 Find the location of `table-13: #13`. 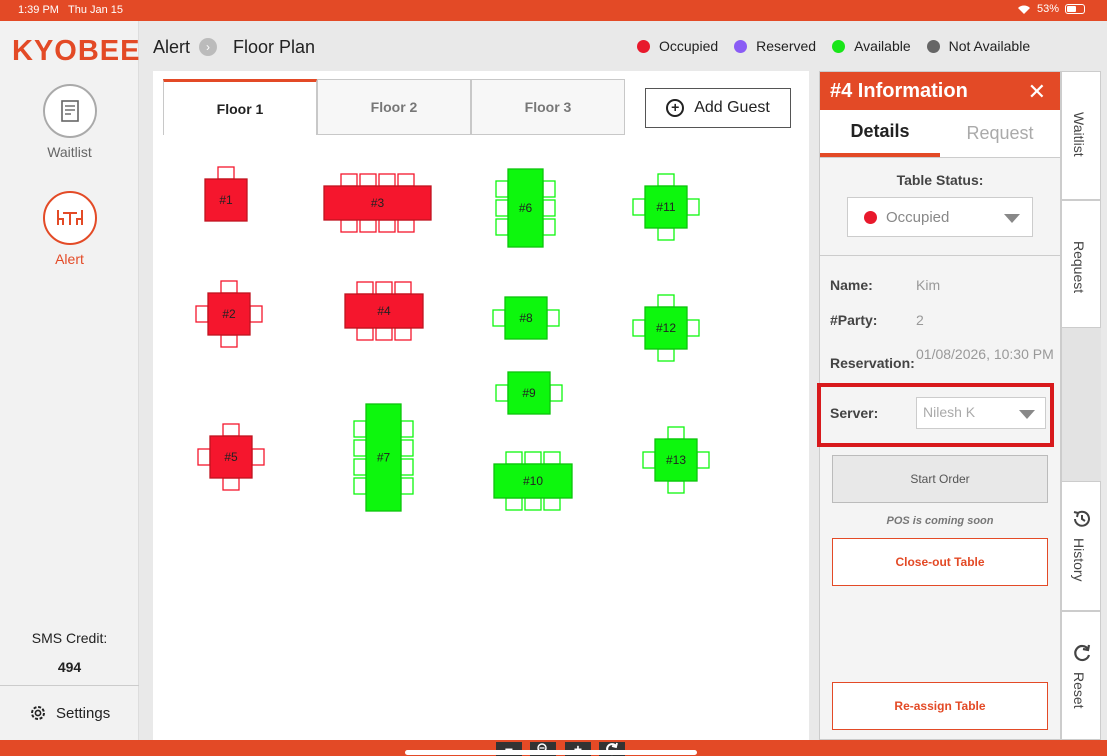

table-13: #13 is located at coordinates (676, 460).